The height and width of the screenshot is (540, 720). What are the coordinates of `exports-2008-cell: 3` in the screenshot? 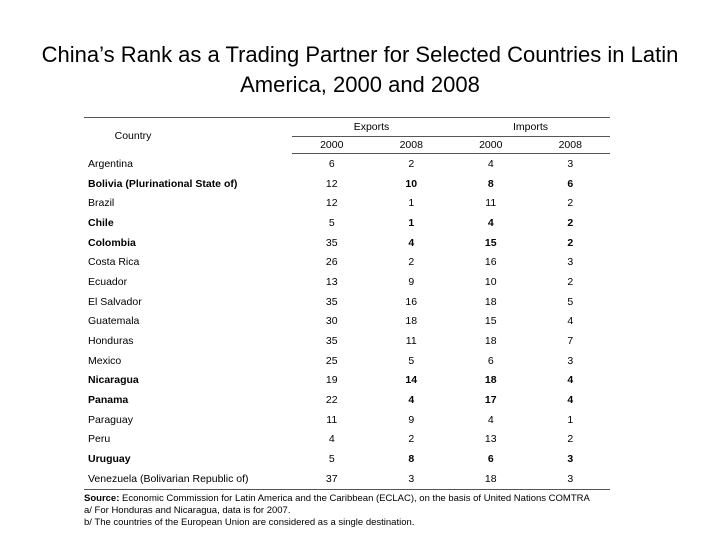 It's located at (411, 479).